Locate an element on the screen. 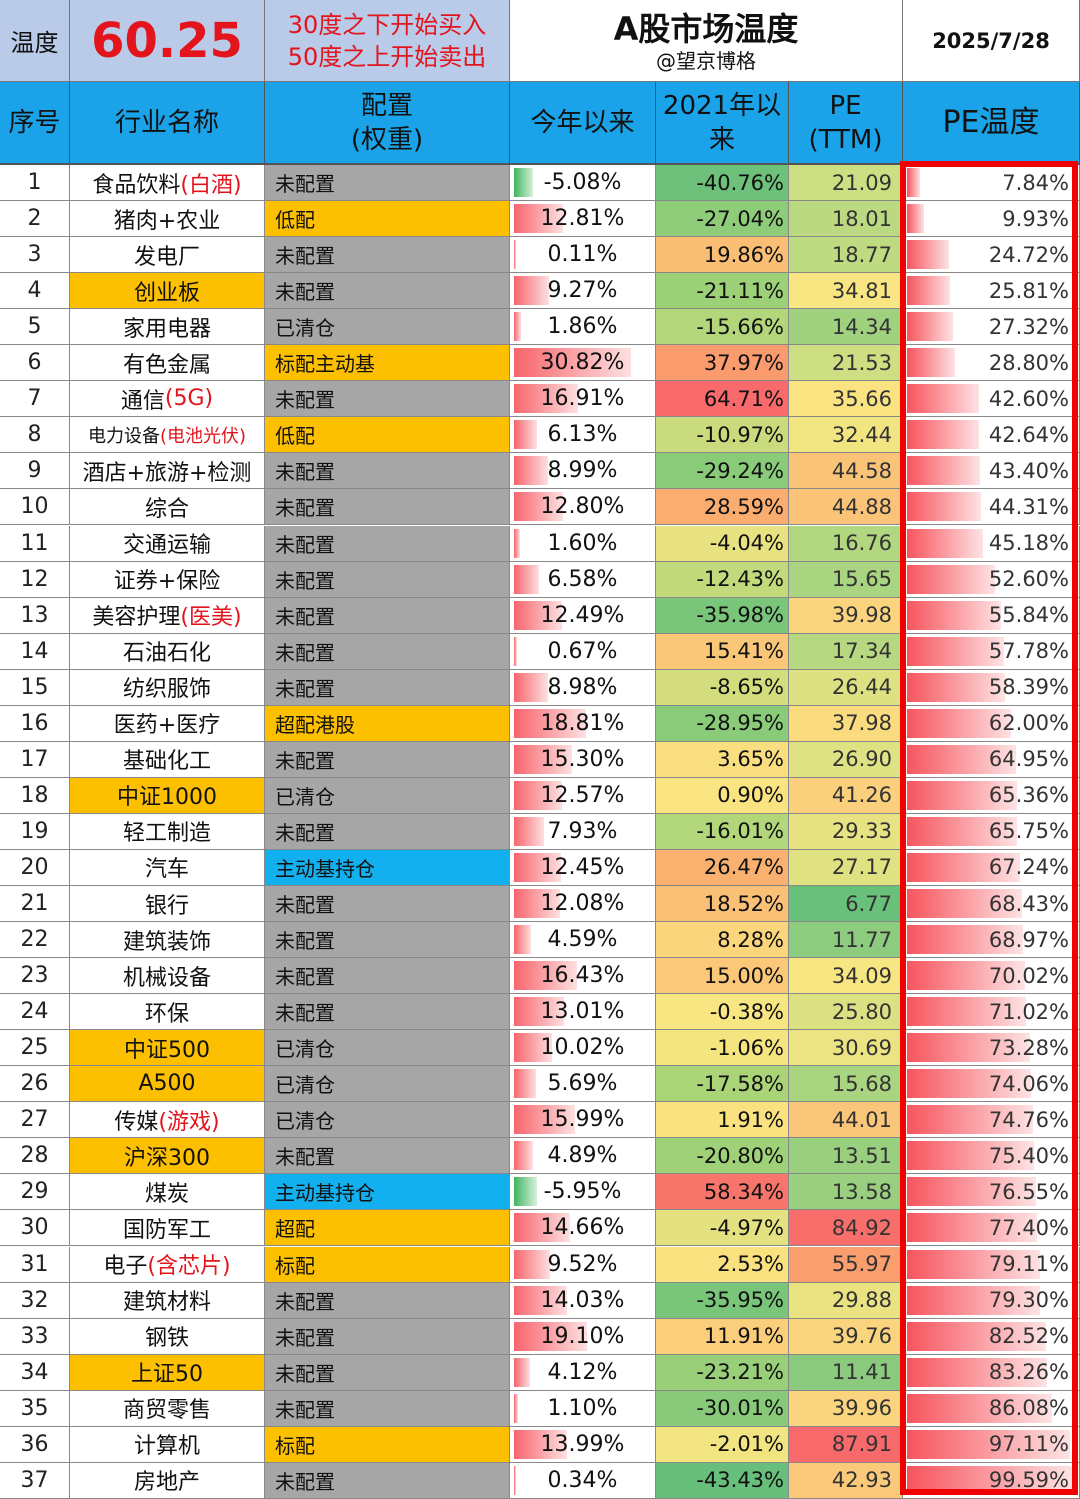 The height and width of the screenshot is (1499, 1080). pe-temperature-value: 79.11% is located at coordinates (1028, 1264).